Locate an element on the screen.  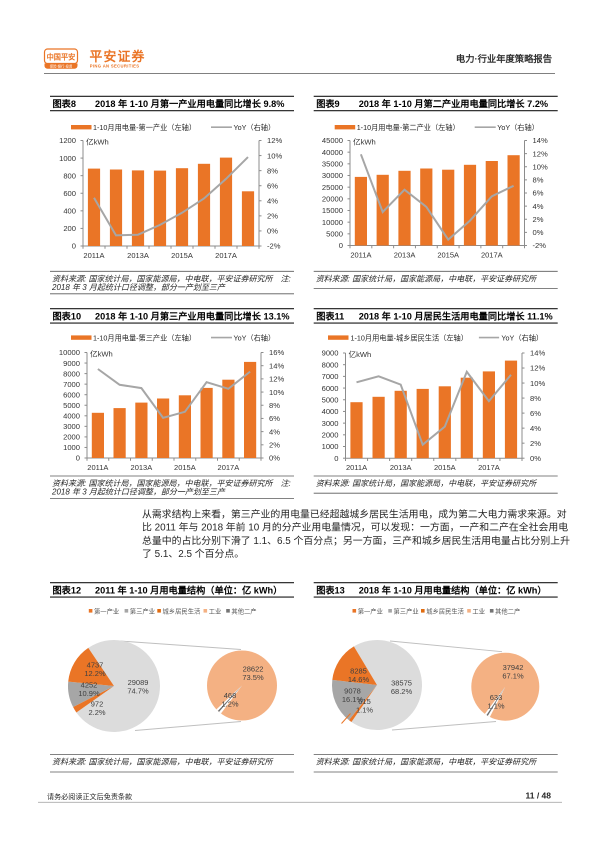
svg-text: 2000 is located at coordinates (71, 437).